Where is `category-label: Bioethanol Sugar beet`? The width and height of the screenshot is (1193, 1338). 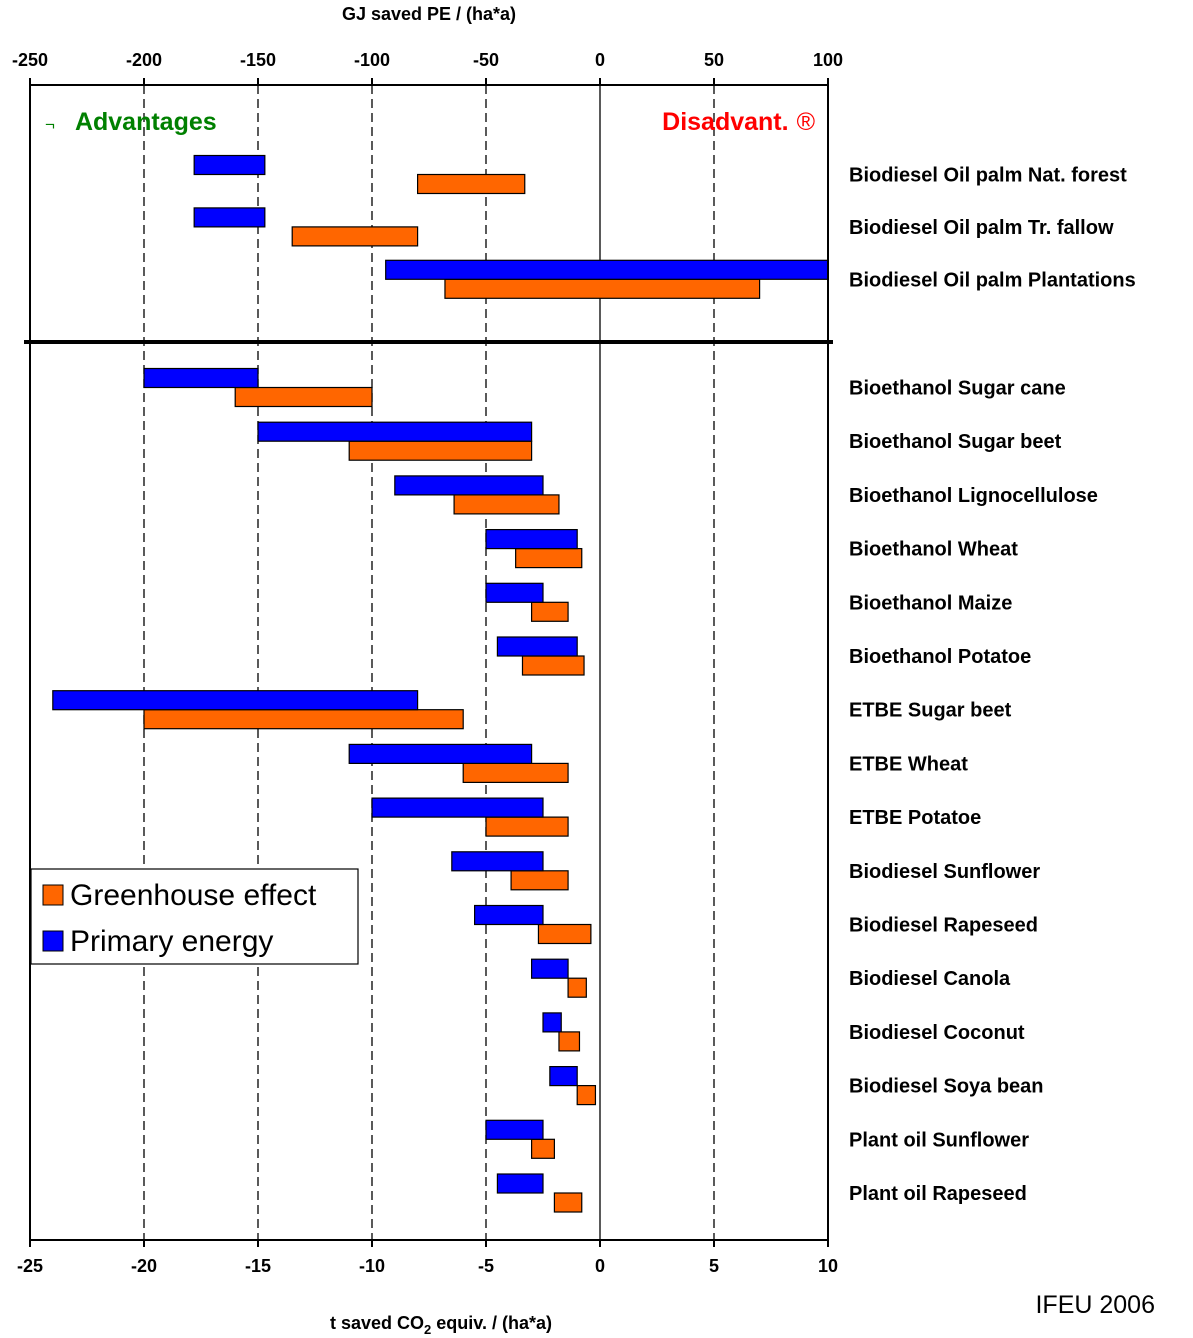 category-label: Bioethanol Sugar beet is located at coordinates (955, 442).